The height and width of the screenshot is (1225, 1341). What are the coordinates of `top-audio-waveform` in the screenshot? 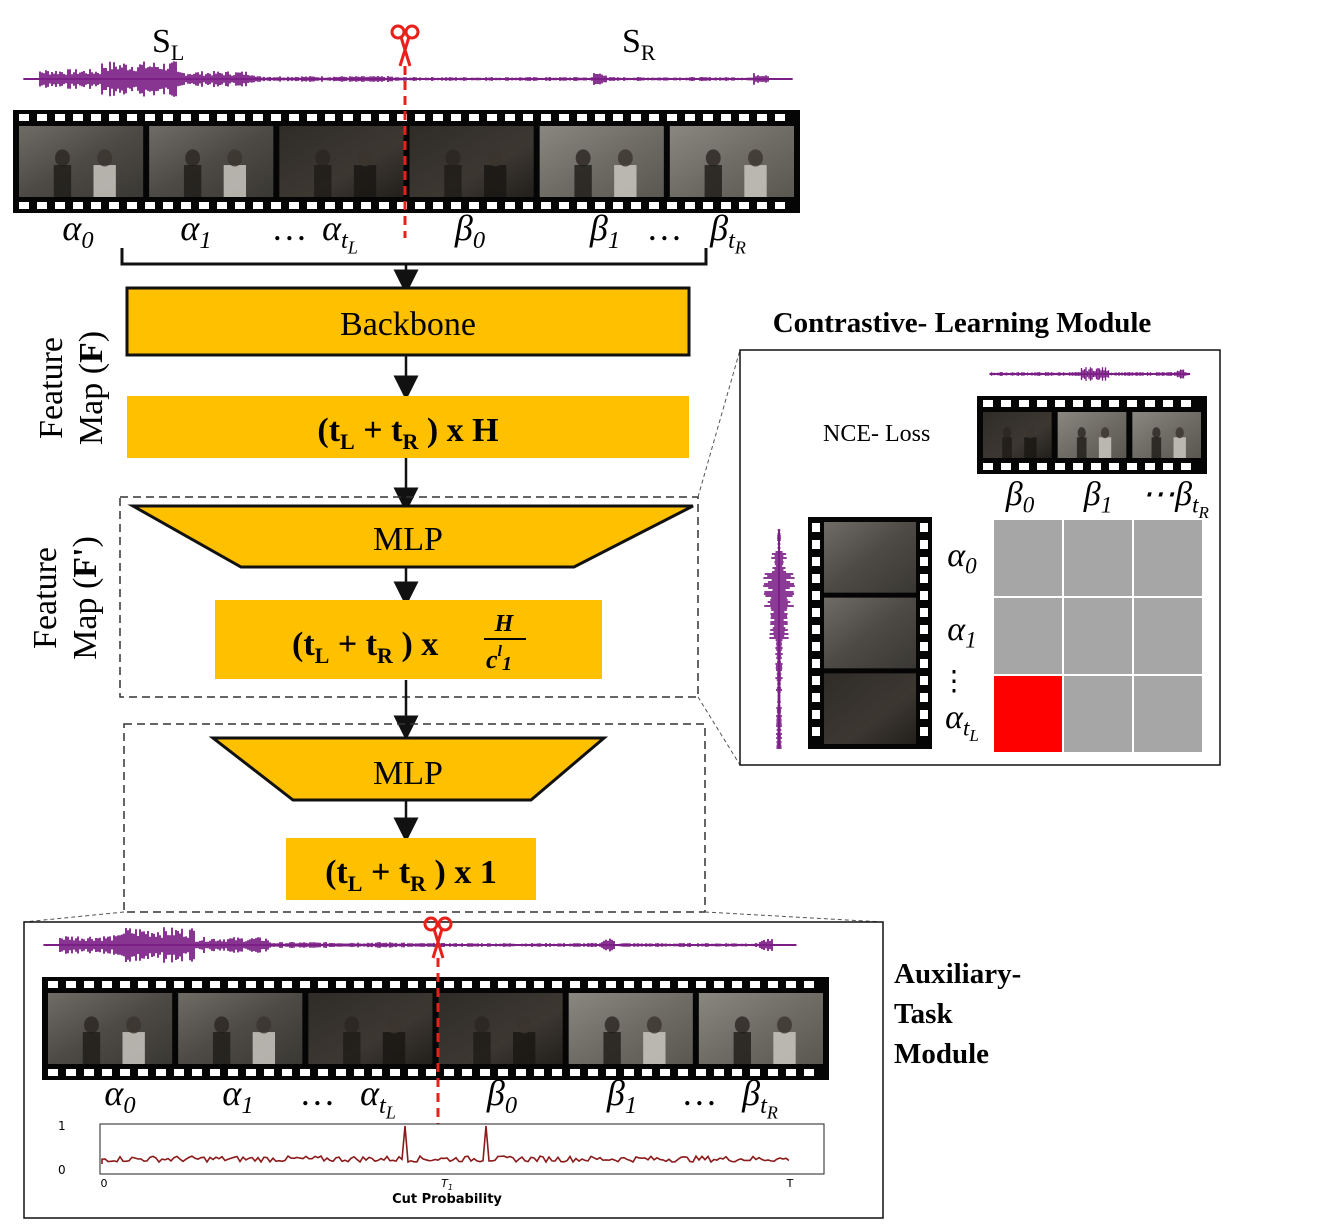 It's located at (408, 79).